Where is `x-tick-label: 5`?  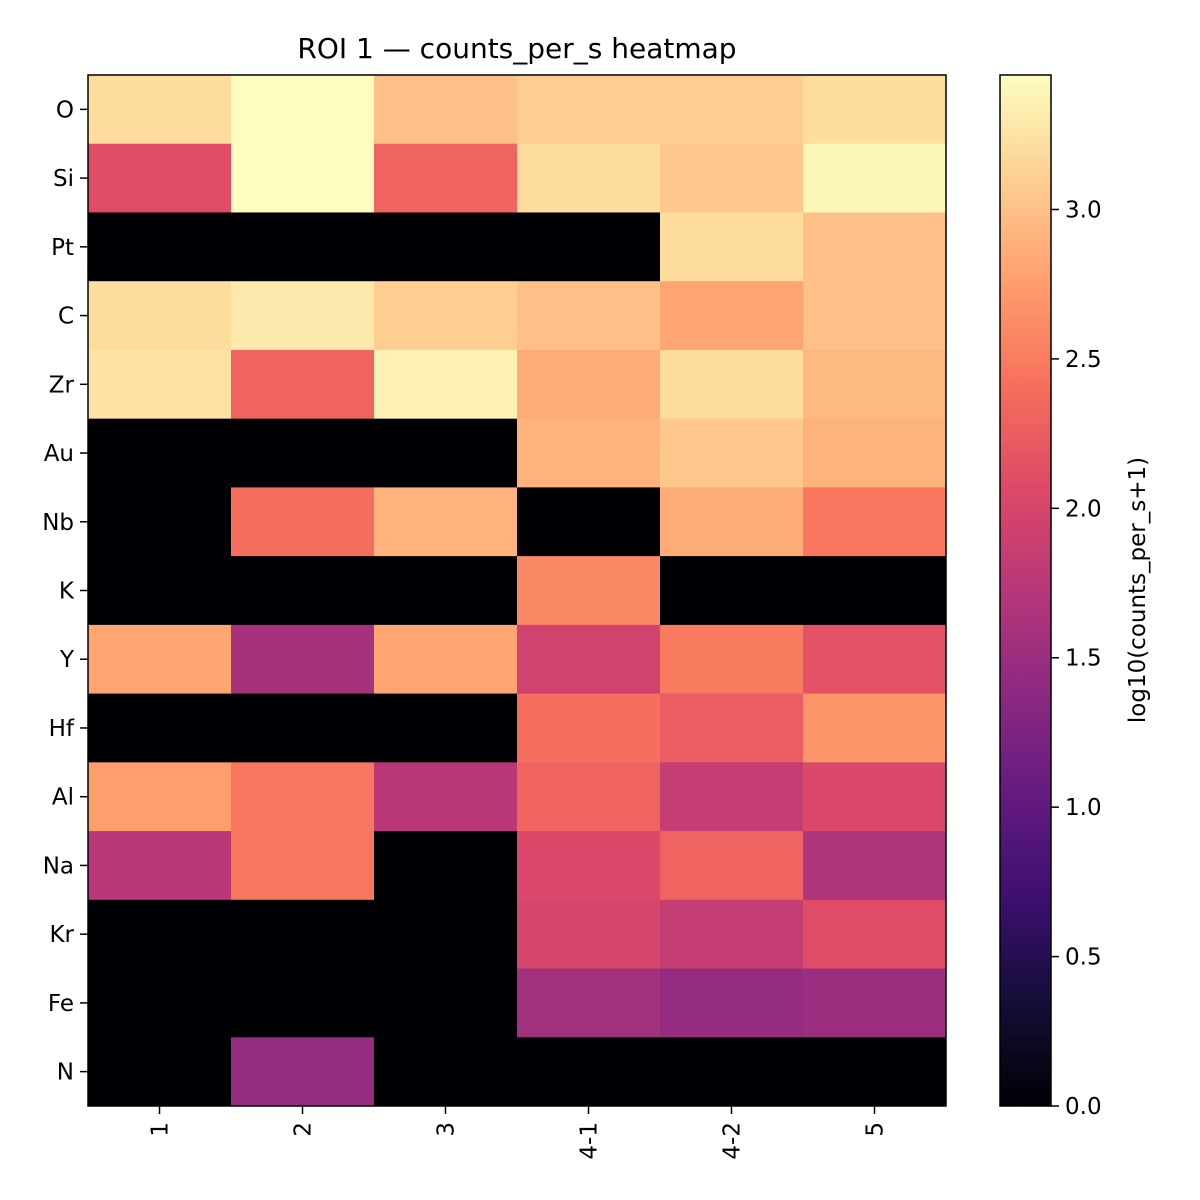 x-tick-label: 5 is located at coordinates (876, 1129).